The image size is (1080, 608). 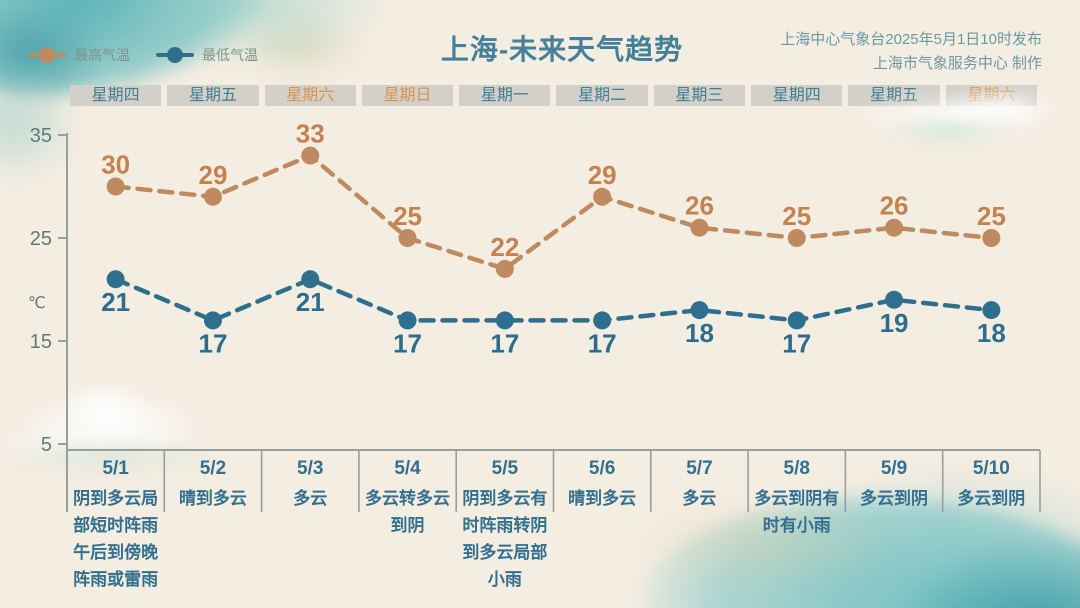 I want to click on svg-text: 35, so click(x=41, y=136).